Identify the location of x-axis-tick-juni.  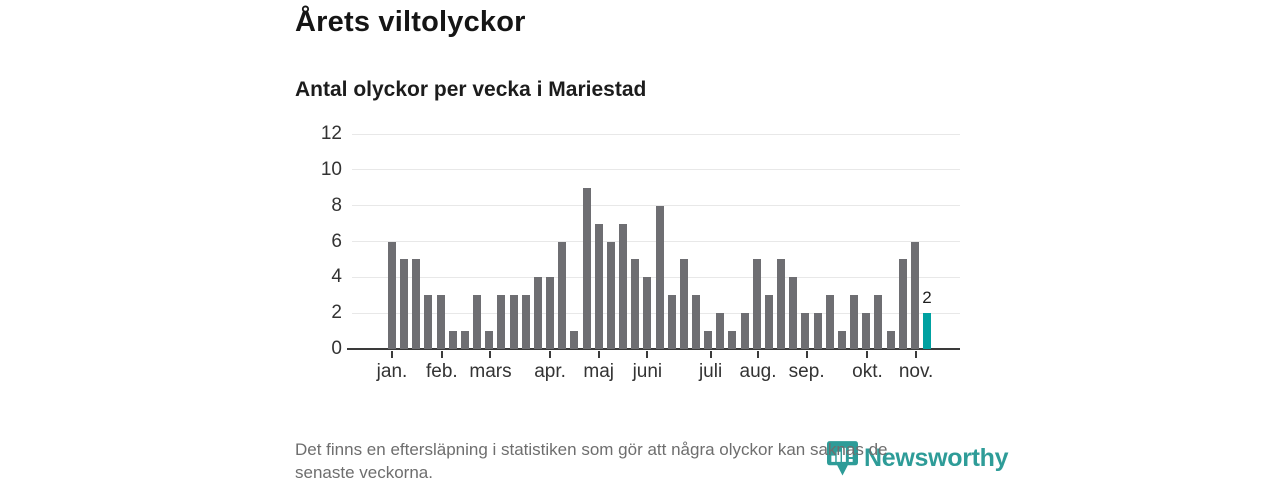
(647, 354).